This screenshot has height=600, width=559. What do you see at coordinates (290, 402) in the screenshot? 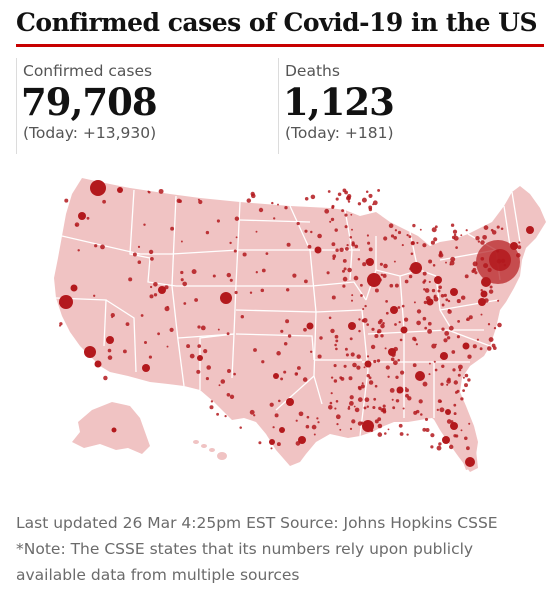
I see `case-marker-dallas` at bounding box center [290, 402].